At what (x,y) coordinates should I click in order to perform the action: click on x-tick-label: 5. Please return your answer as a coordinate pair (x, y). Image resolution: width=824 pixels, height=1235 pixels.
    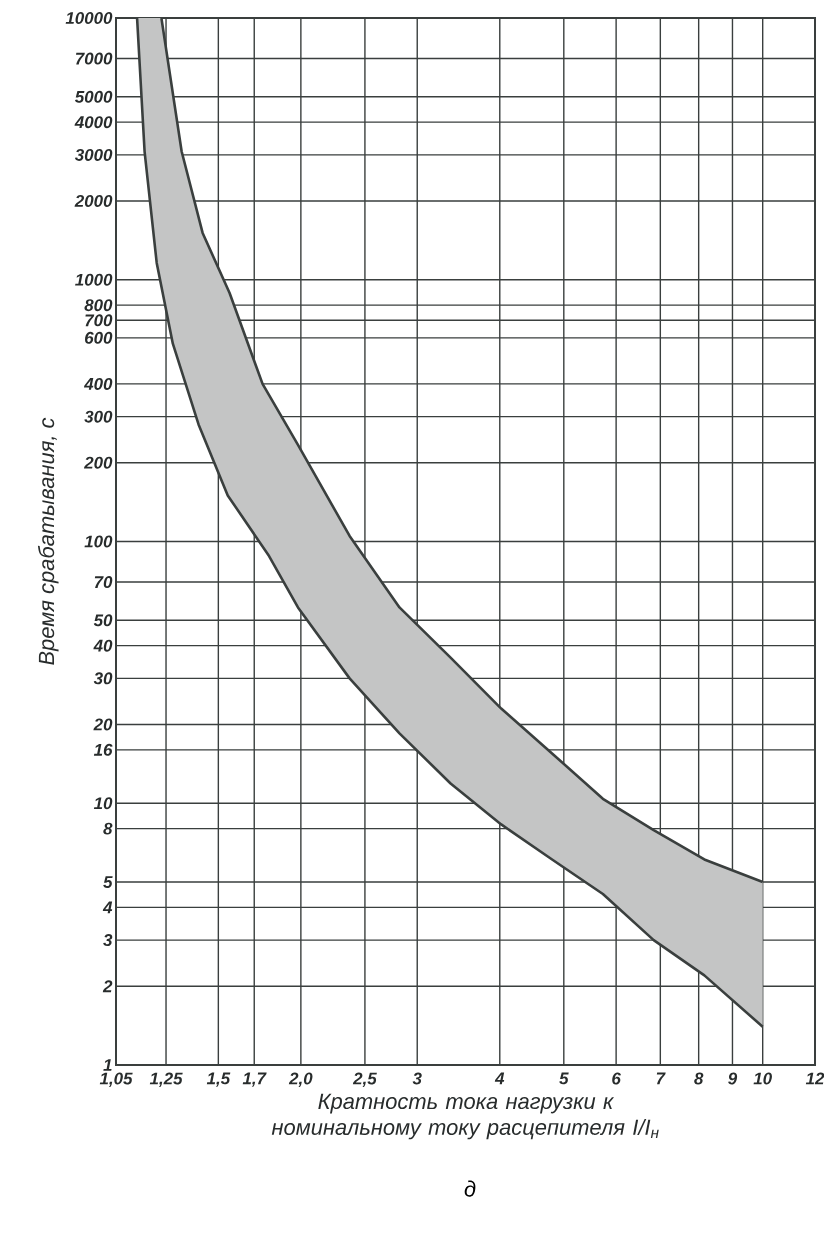
    Looking at the image, I should click on (564, 1078).